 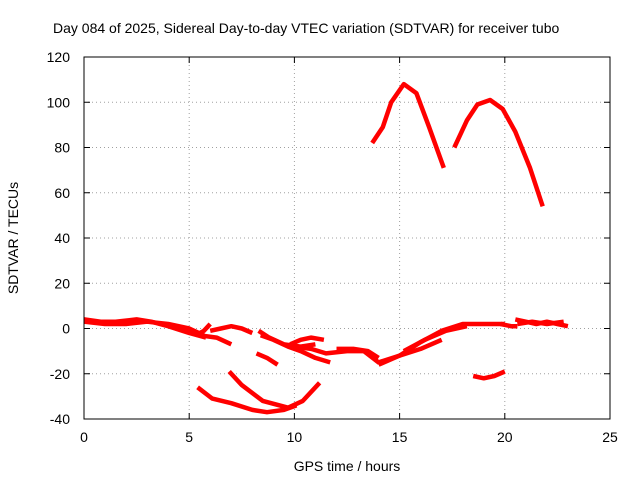 What do you see at coordinates (505, 437) in the screenshot?
I see `x-tick-label: 20` at bounding box center [505, 437].